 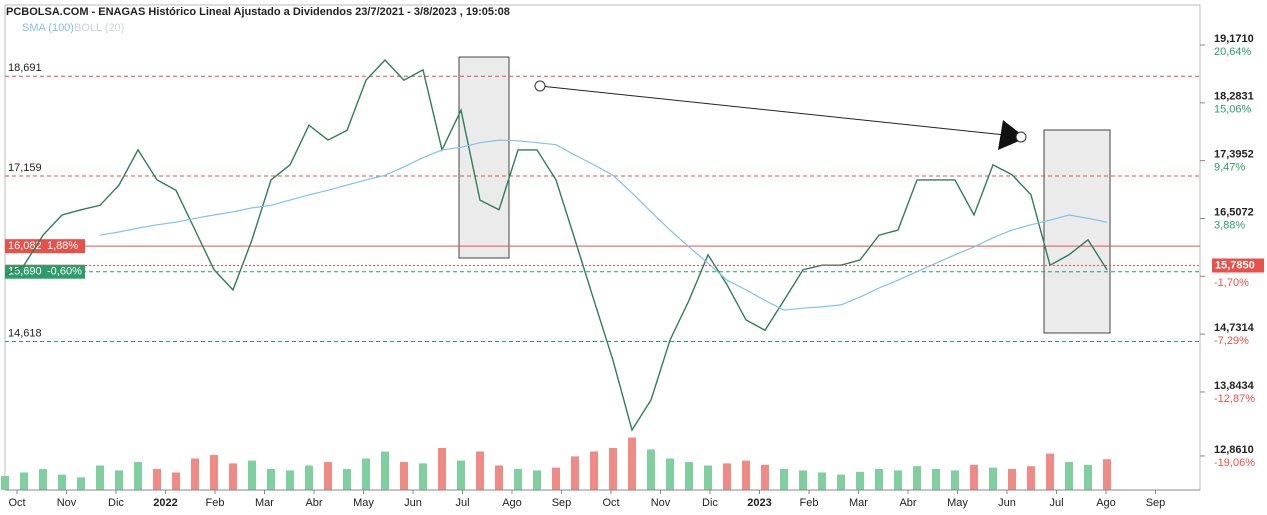 I want to click on y-tick-label: 13,8434, so click(x=1234, y=386).